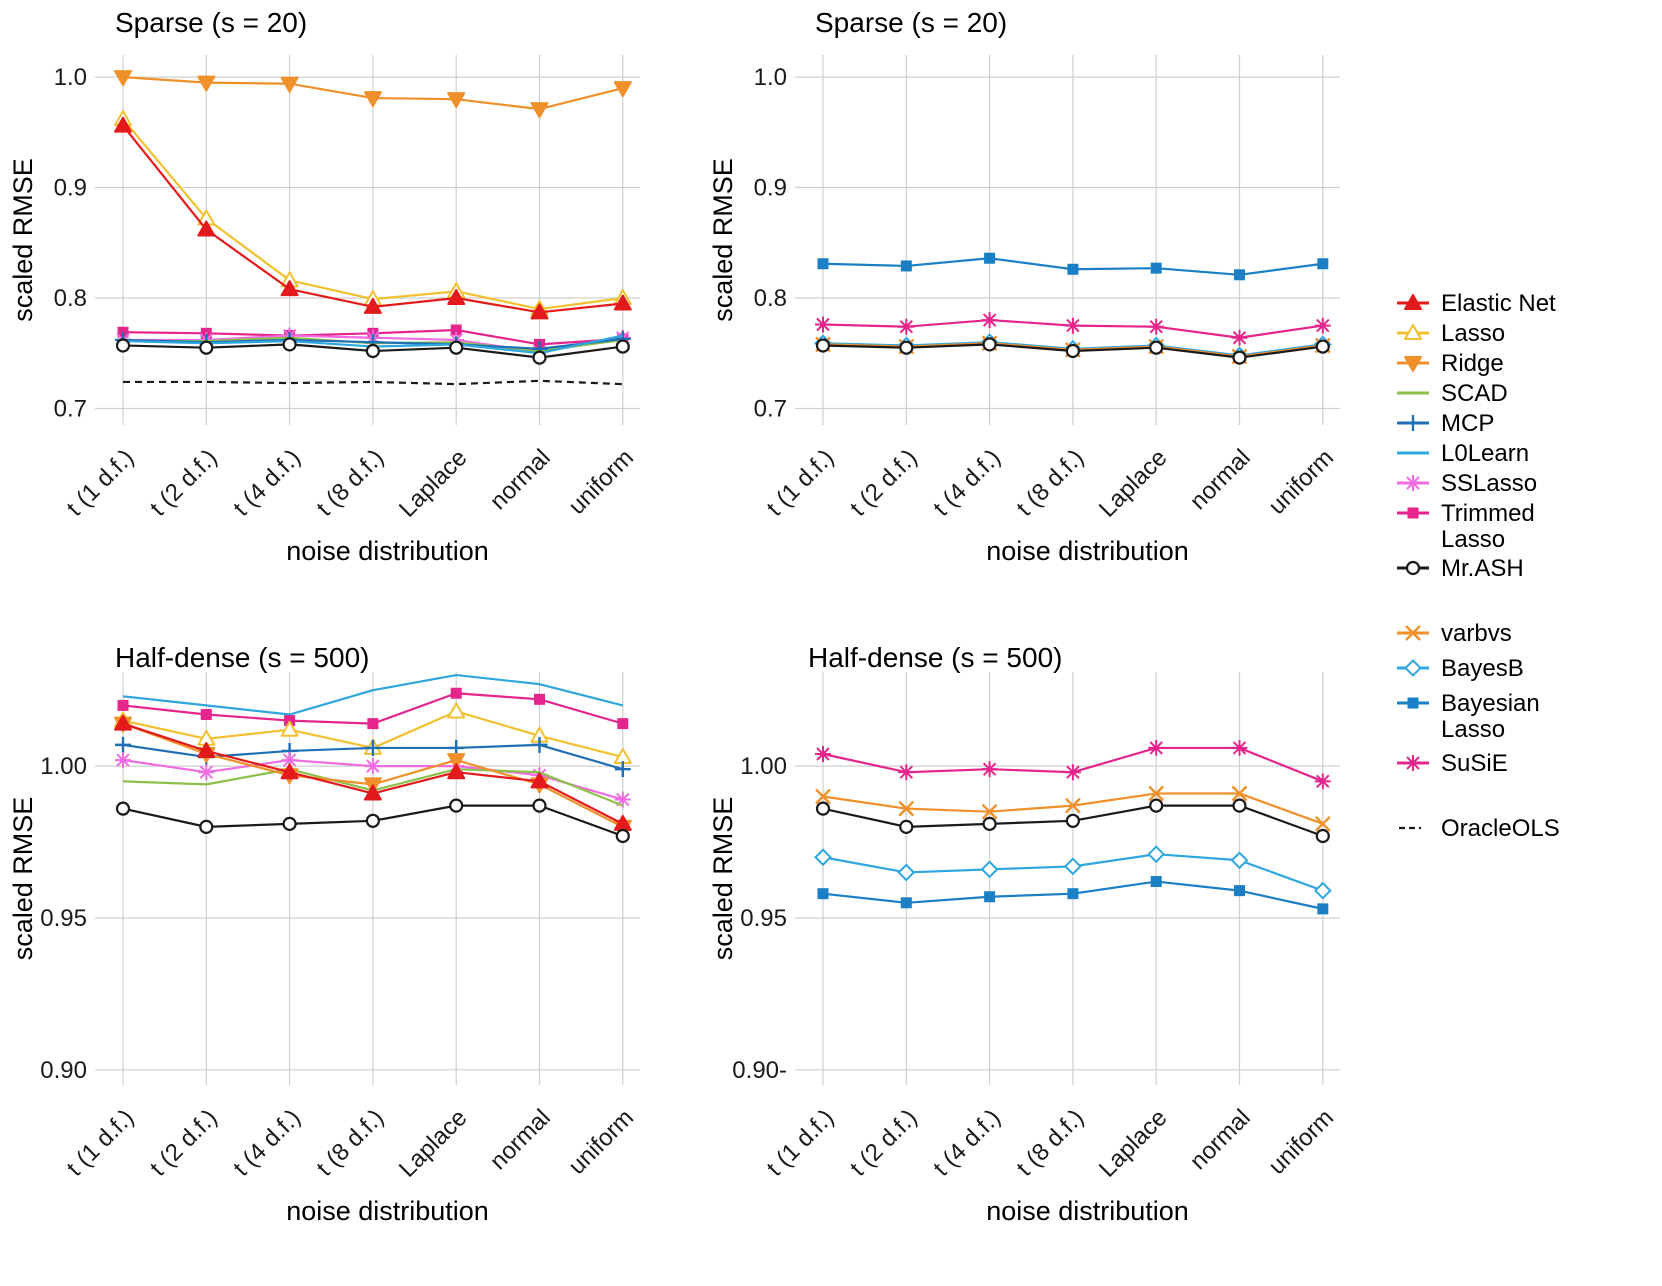 The height and width of the screenshot is (1286, 1662). Describe the element at coordinates (601, 1142) in the screenshot. I see `x-tick-label: uniform` at that location.